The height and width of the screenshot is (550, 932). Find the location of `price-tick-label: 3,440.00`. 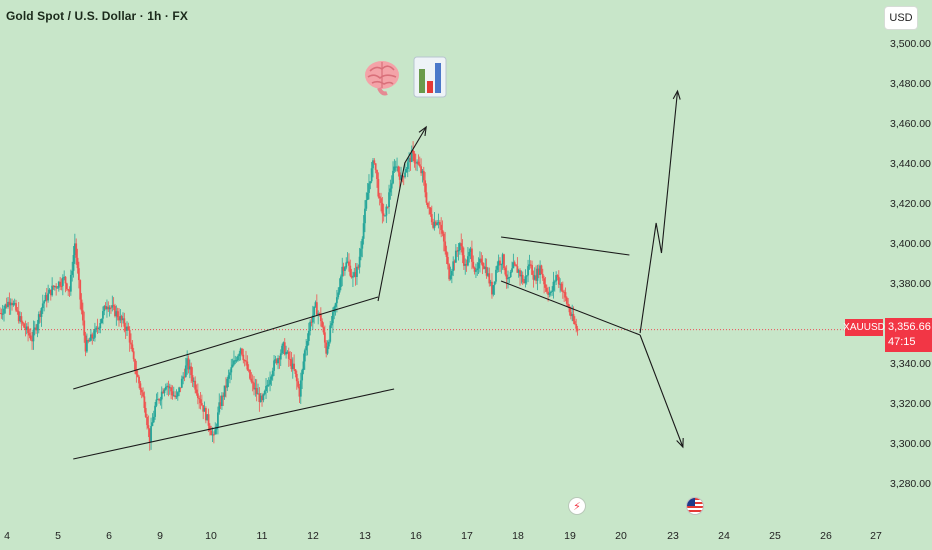

price-tick-label: 3,440.00 is located at coordinates (910, 164).